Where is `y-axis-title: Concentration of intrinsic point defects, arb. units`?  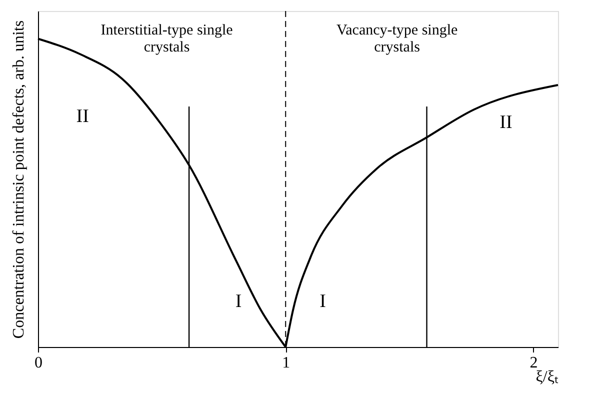 y-axis-title: Concentration of intrinsic point defects, arb. units is located at coordinates (19, 179).